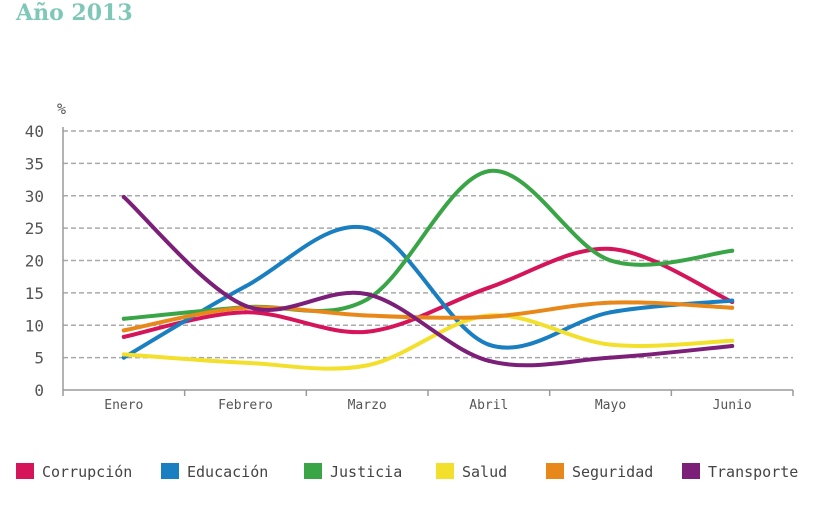 This screenshot has width=832, height=512. What do you see at coordinates (366, 472) in the screenshot?
I see `legend-label: Justicia` at bounding box center [366, 472].